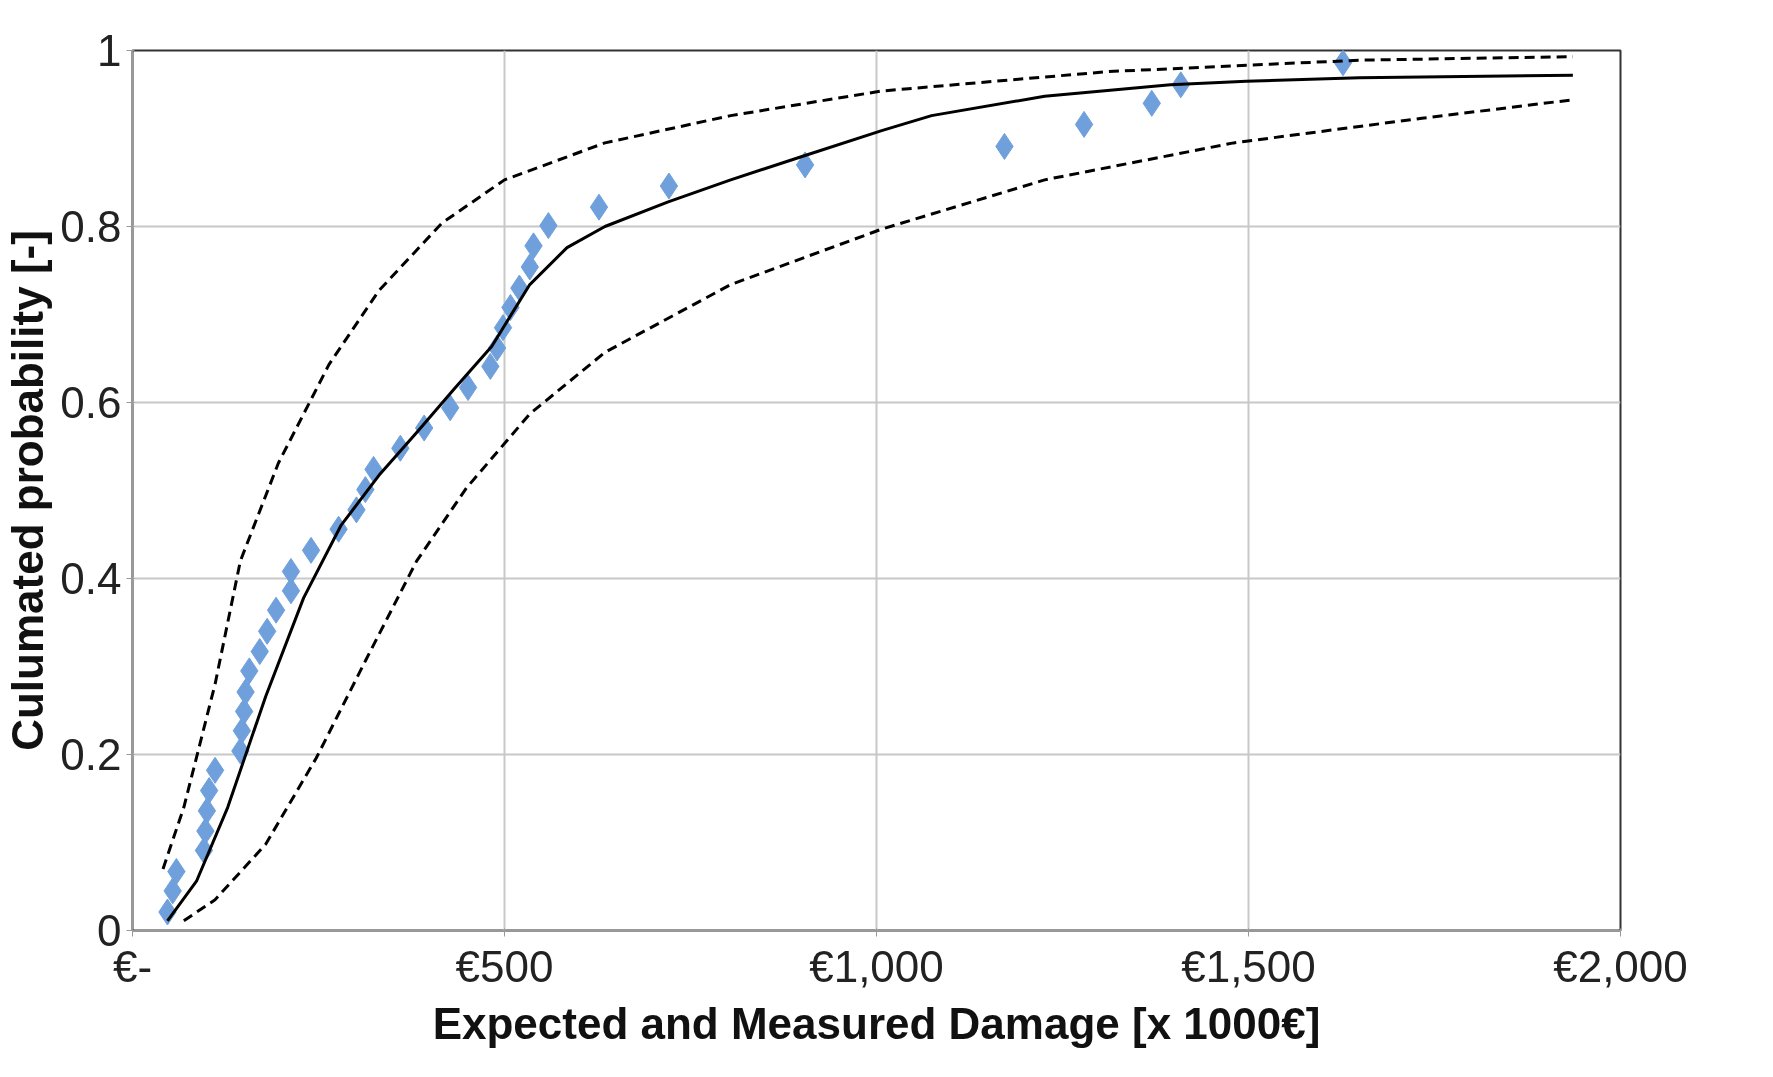 This screenshot has height=1077, width=1773. I want to click on x-tick-label: €1,000, so click(876, 966).